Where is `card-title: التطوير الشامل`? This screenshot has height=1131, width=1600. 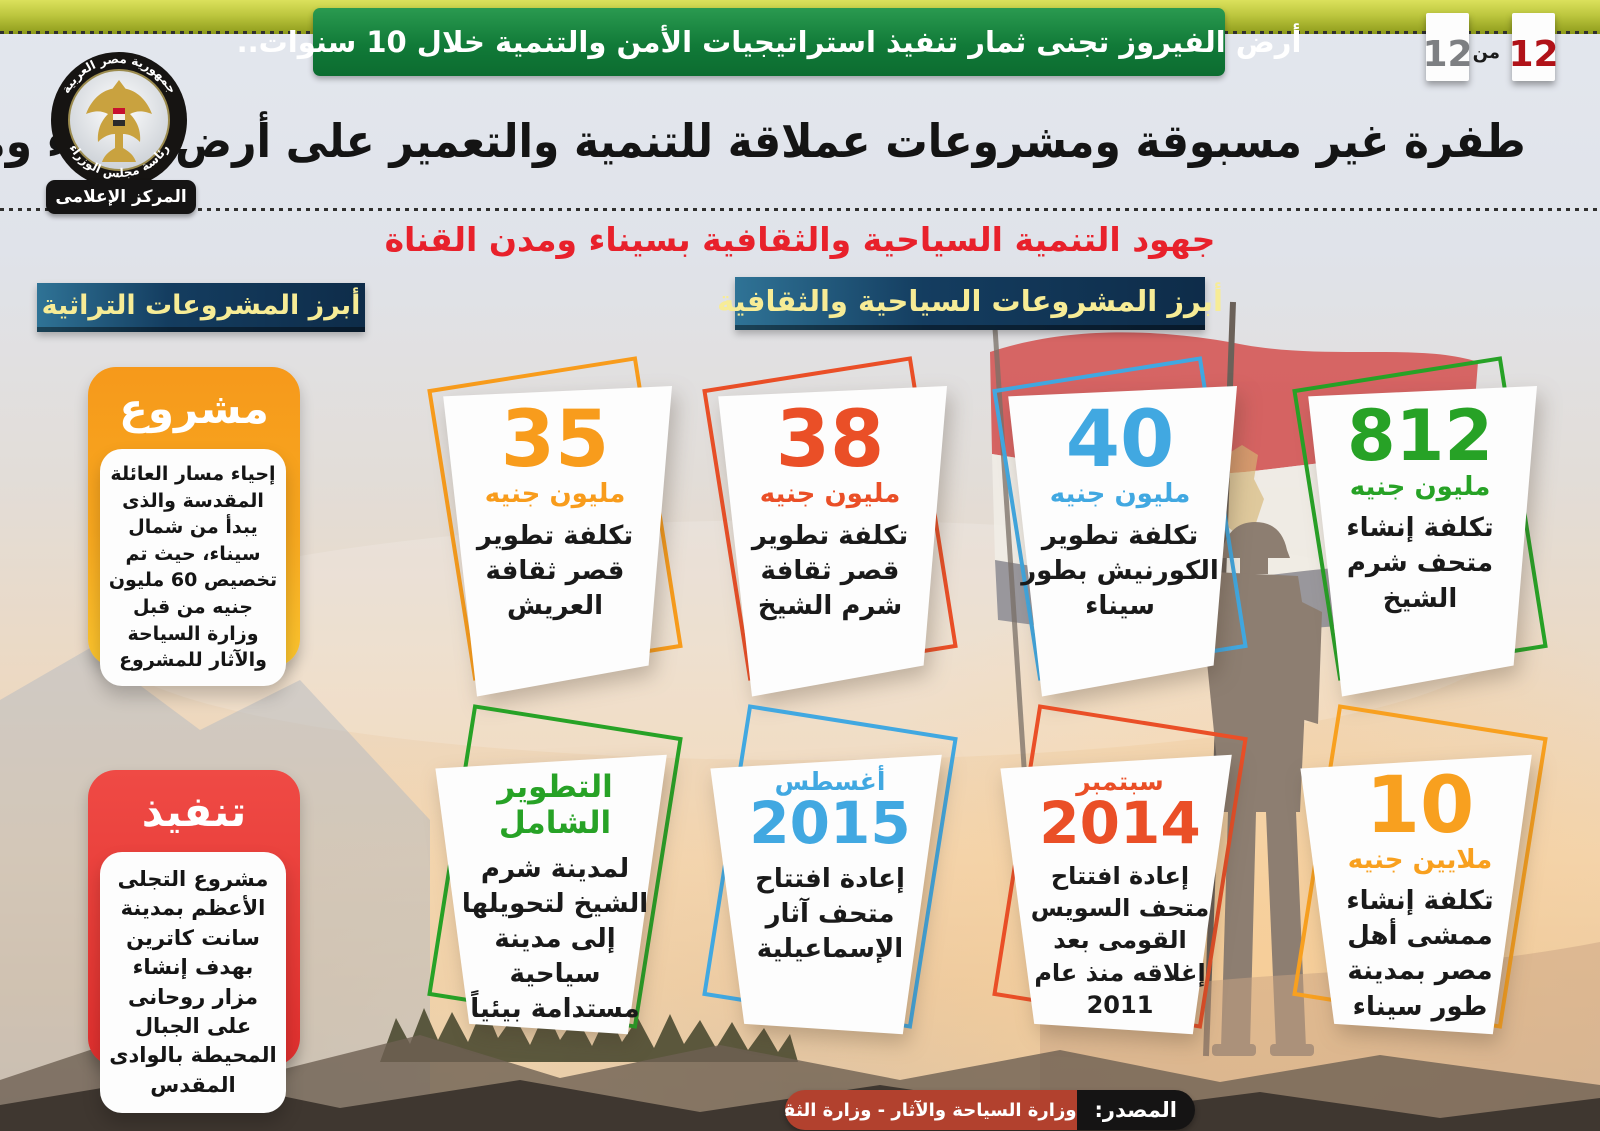 card-title: التطوير الشامل is located at coordinates (555, 805).